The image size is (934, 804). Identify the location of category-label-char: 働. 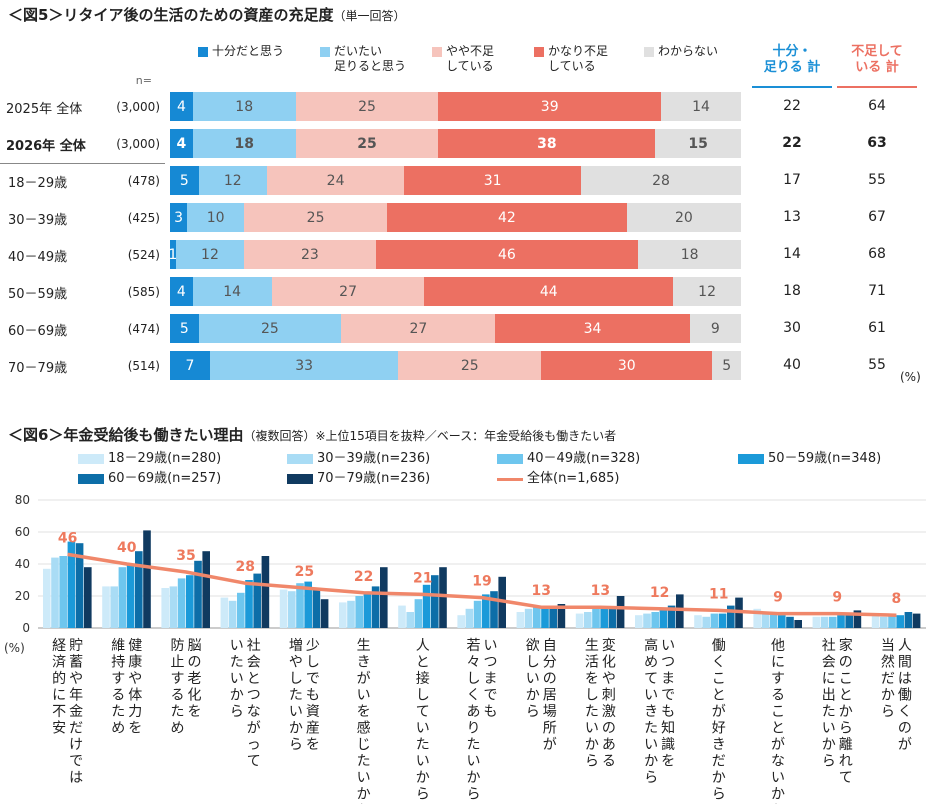
(905, 696).